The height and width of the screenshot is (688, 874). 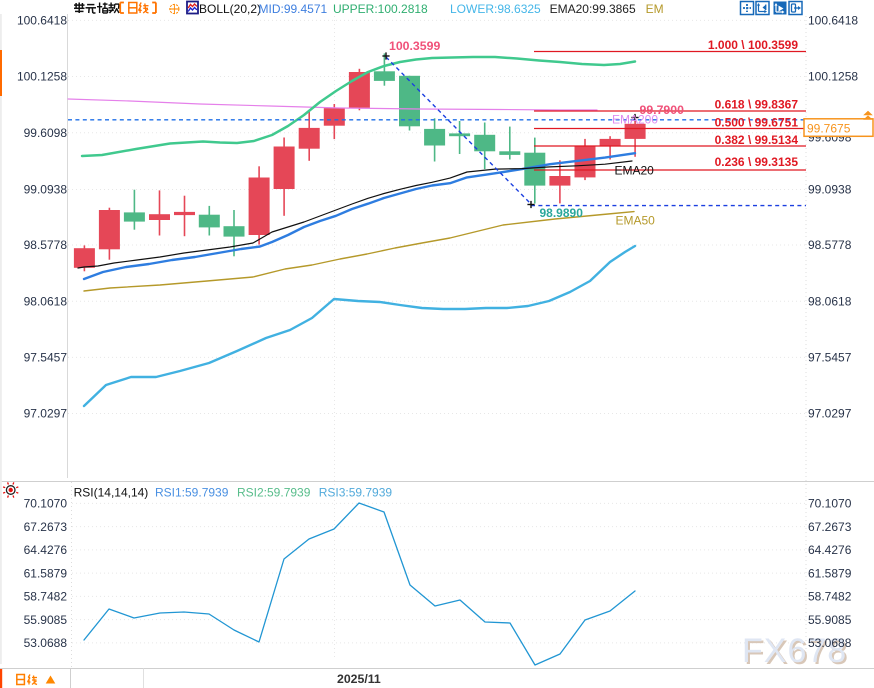 I want to click on svg-text: EMA200, so click(x=635, y=120).